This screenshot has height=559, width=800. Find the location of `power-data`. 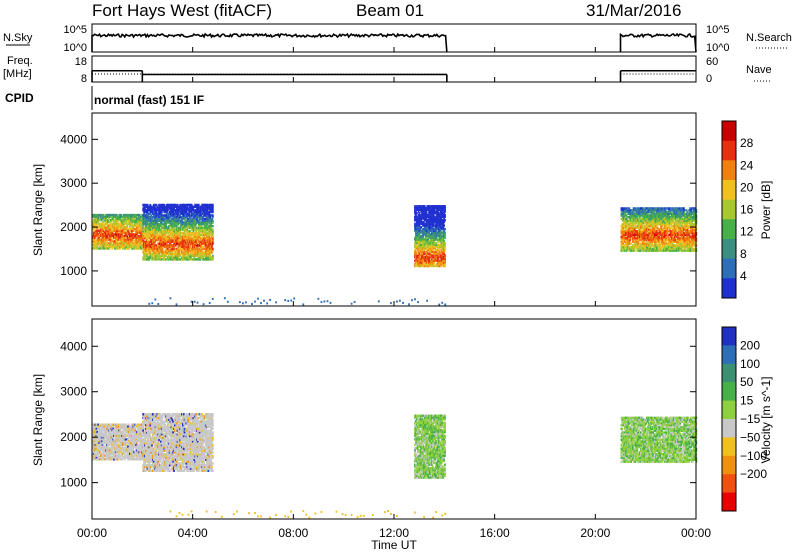

power-data is located at coordinates (394, 255).